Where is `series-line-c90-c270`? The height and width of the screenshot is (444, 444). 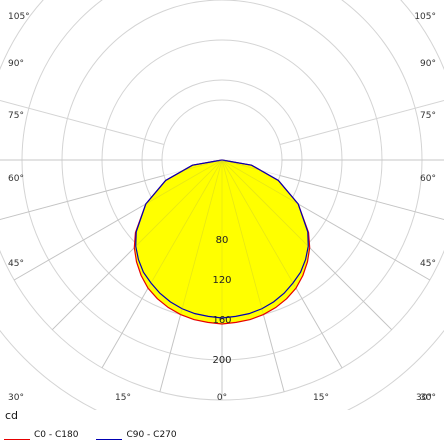 series-line-c90-c270 is located at coordinates (222, 239).